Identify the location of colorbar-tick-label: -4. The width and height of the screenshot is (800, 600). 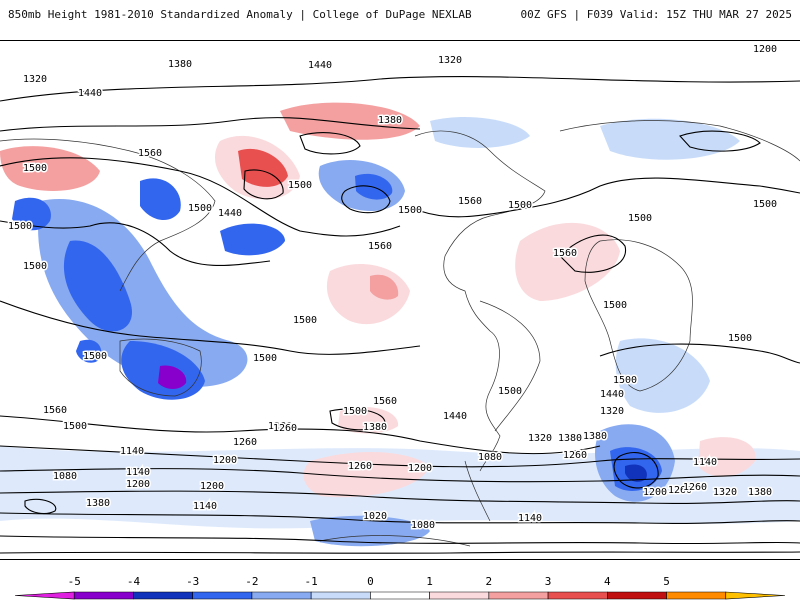
(134, 581).